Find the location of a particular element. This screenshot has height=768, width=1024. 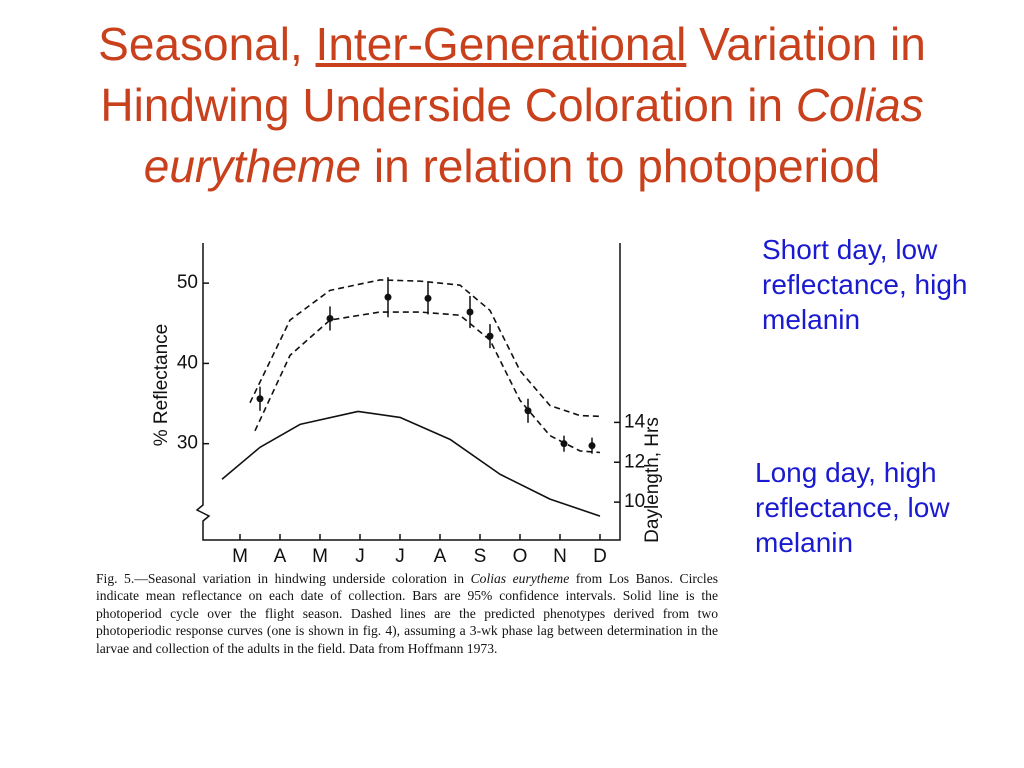

note: Short day, low reflectance, high melanin is located at coordinates (865, 284).